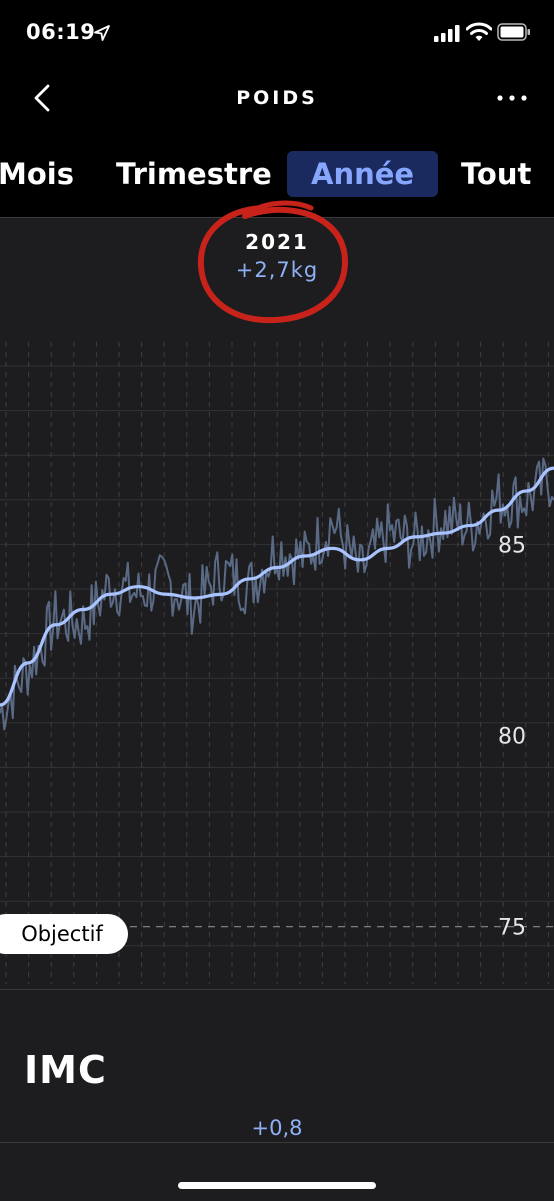 This screenshot has height=1201, width=554. Describe the element at coordinates (512, 928) in the screenshot. I see `y-tick-label: 75` at that location.